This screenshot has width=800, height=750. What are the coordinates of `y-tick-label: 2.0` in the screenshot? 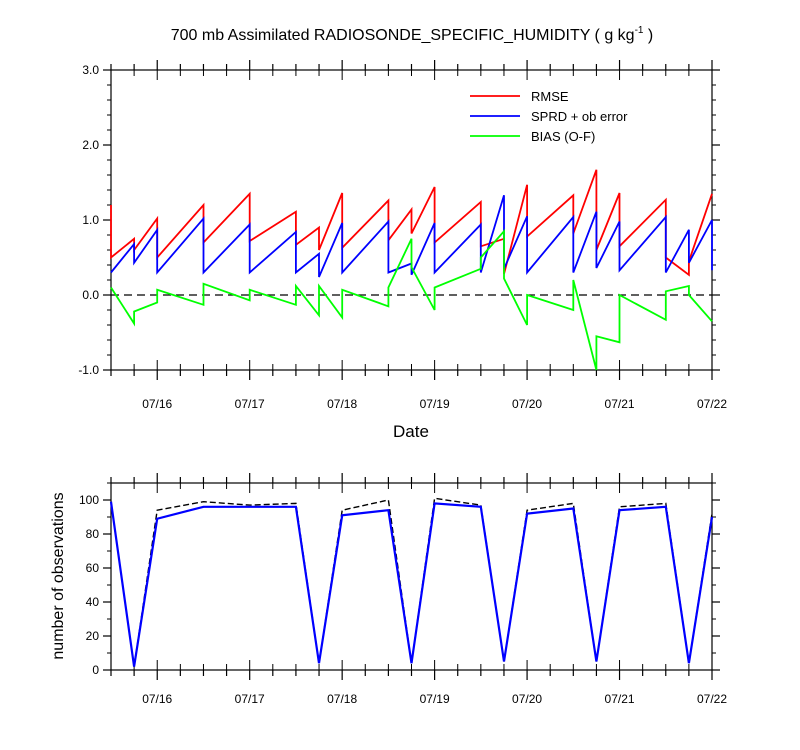 It's located at (90, 145).